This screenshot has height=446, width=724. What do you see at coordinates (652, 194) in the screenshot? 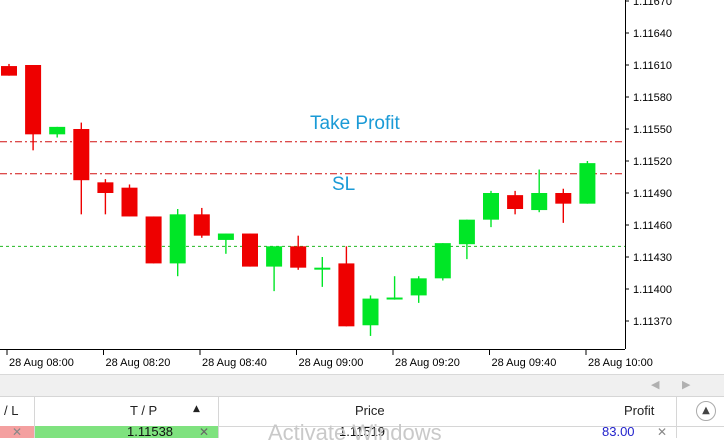
I see `price-tick-label: 1.11490` at bounding box center [652, 194].